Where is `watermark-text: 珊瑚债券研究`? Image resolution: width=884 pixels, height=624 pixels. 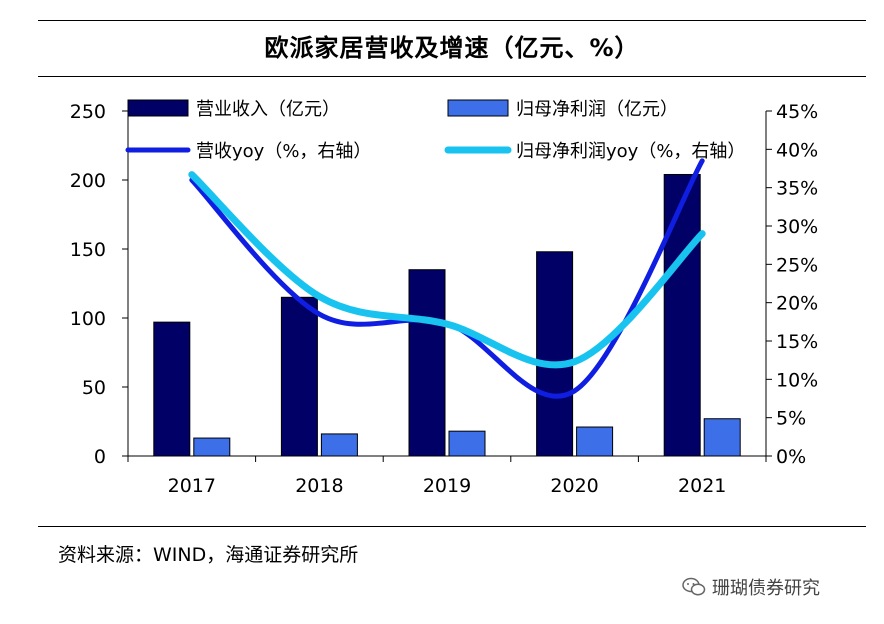
watermark-text: 珊瑚债券研究 is located at coordinates (766, 588).